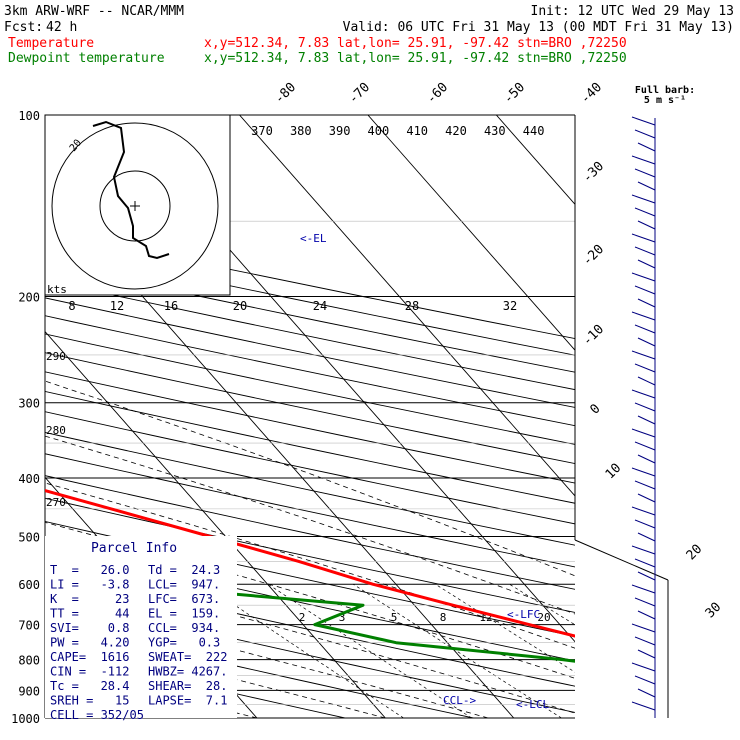 The height and width of the screenshot is (740, 740). What do you see at coordinates (262, 131) in the screenshot?
I see `theta-label: 370` at bounding box center [262, 131].